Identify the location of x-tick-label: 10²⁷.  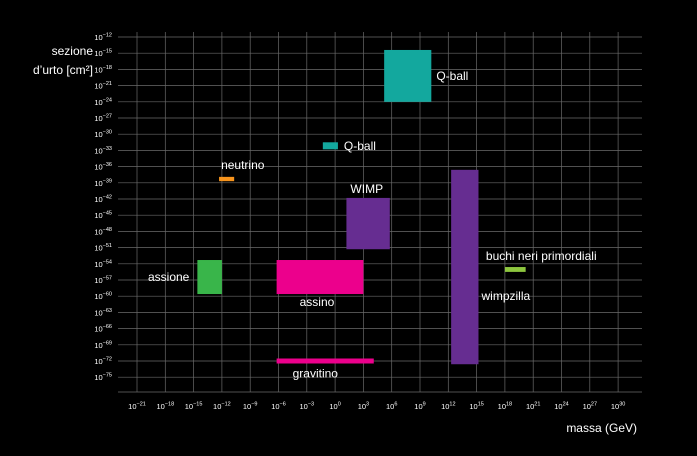
(590, 407).